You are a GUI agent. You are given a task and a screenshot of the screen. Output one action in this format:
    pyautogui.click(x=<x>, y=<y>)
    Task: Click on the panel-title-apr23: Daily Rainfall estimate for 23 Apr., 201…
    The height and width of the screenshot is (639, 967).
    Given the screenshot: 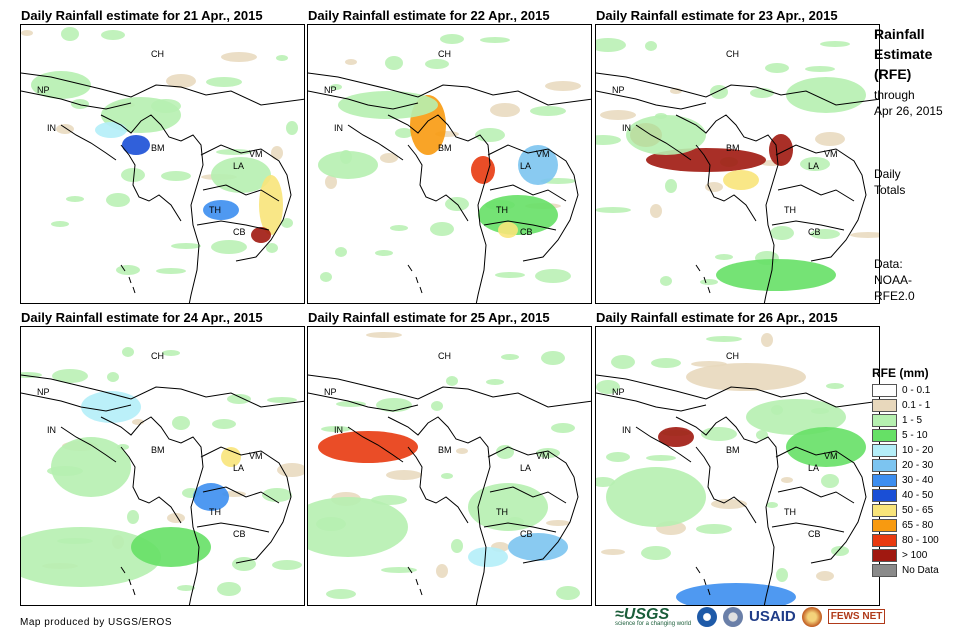 What is the action you would take?
    pyautogui.click(x=717, y=15)
    